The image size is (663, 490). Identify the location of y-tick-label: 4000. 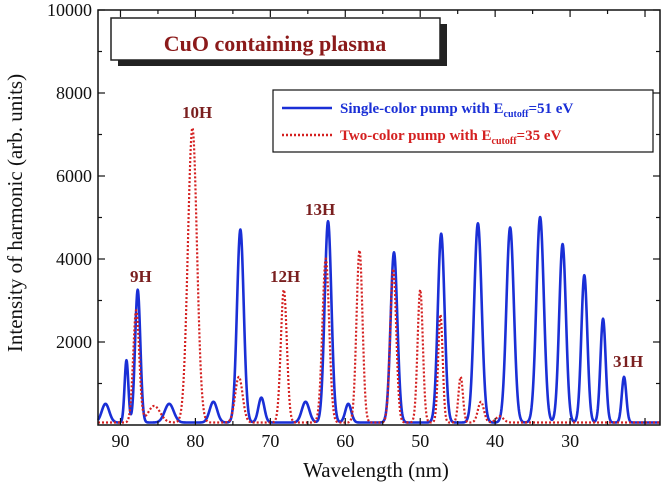
(74, 259).